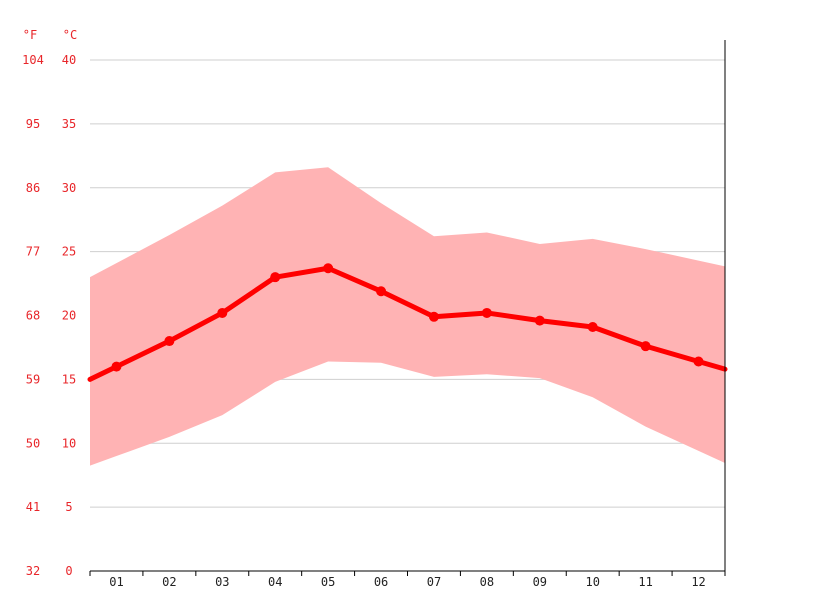  Describe the element at coordinates (381, 582) in the screenshot. I see `x-tick-label: 06` at that location.